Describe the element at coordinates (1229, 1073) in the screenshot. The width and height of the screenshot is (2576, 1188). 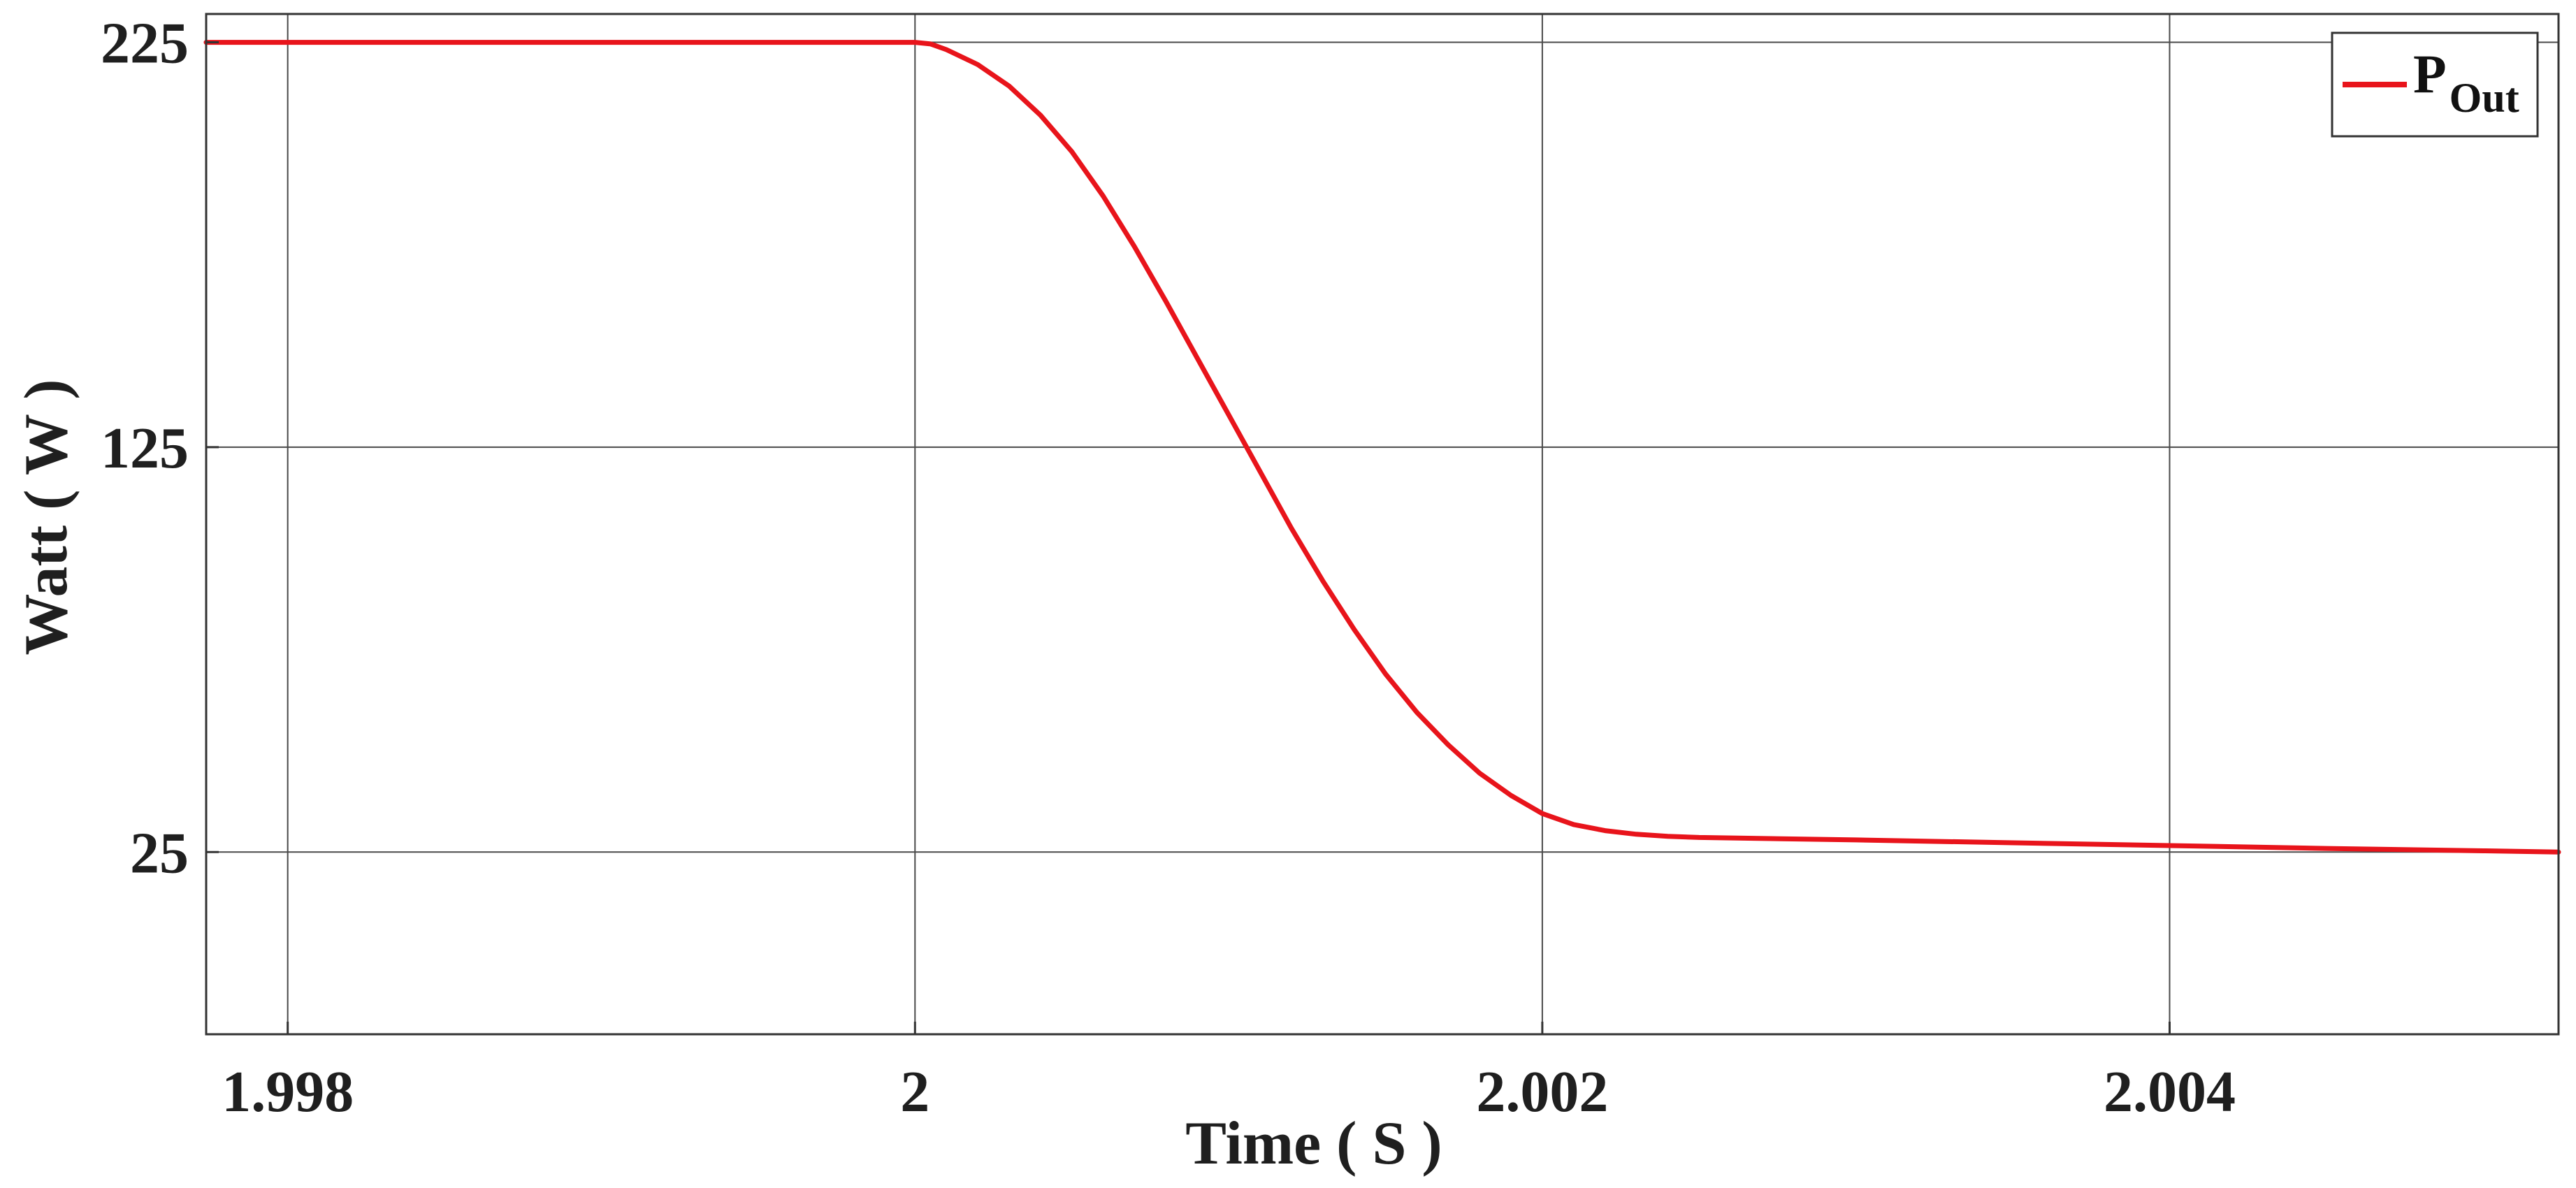
I see `x-axis-ticks: 1.998 2 2.002 2.004` at that location.